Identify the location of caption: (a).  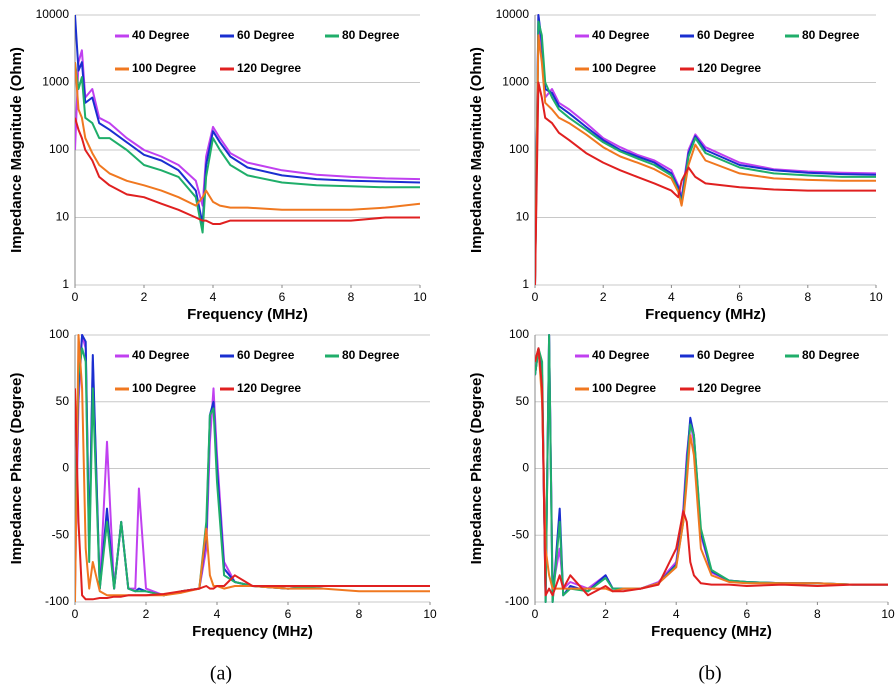
(221, 674).